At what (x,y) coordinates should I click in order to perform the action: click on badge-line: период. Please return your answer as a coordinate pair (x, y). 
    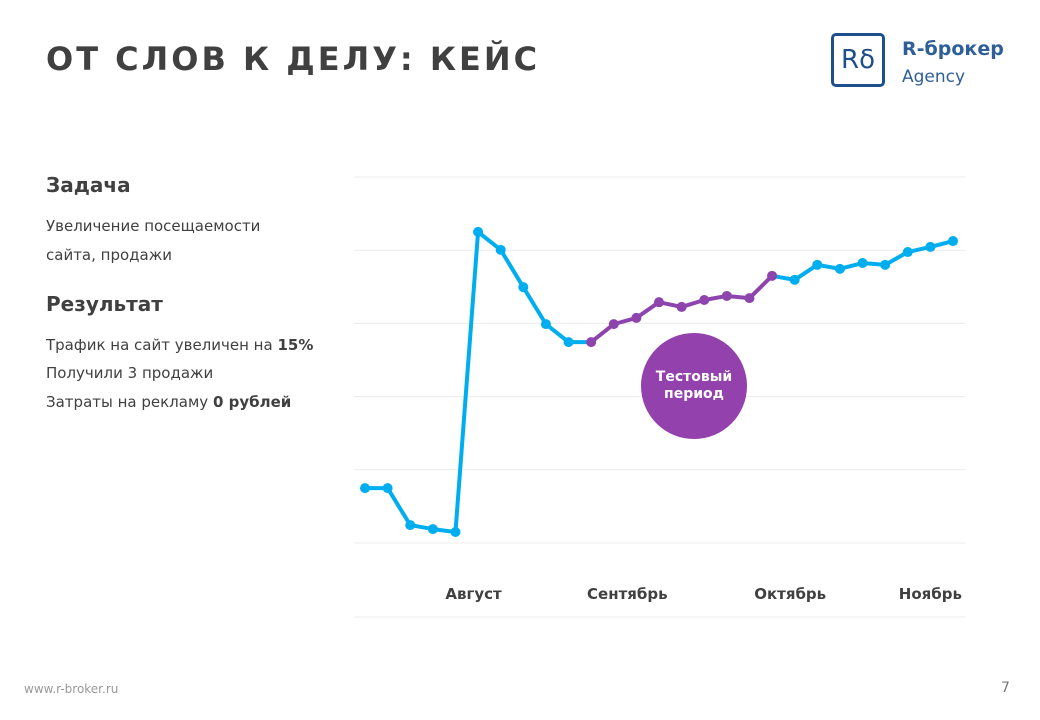
    Looking at the image, I should click on (694, 394).